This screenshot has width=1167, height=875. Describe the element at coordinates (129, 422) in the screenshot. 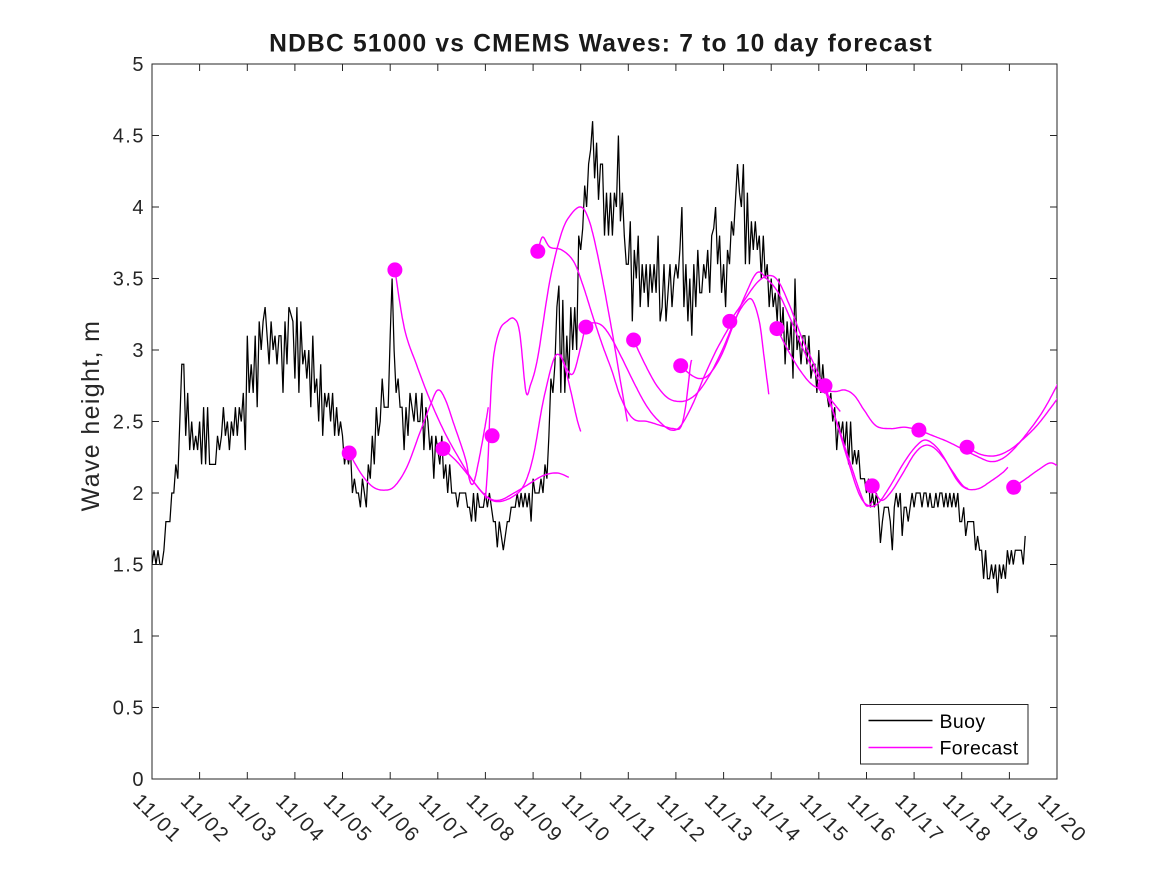

I see `svg-text: 2.5` at that location.